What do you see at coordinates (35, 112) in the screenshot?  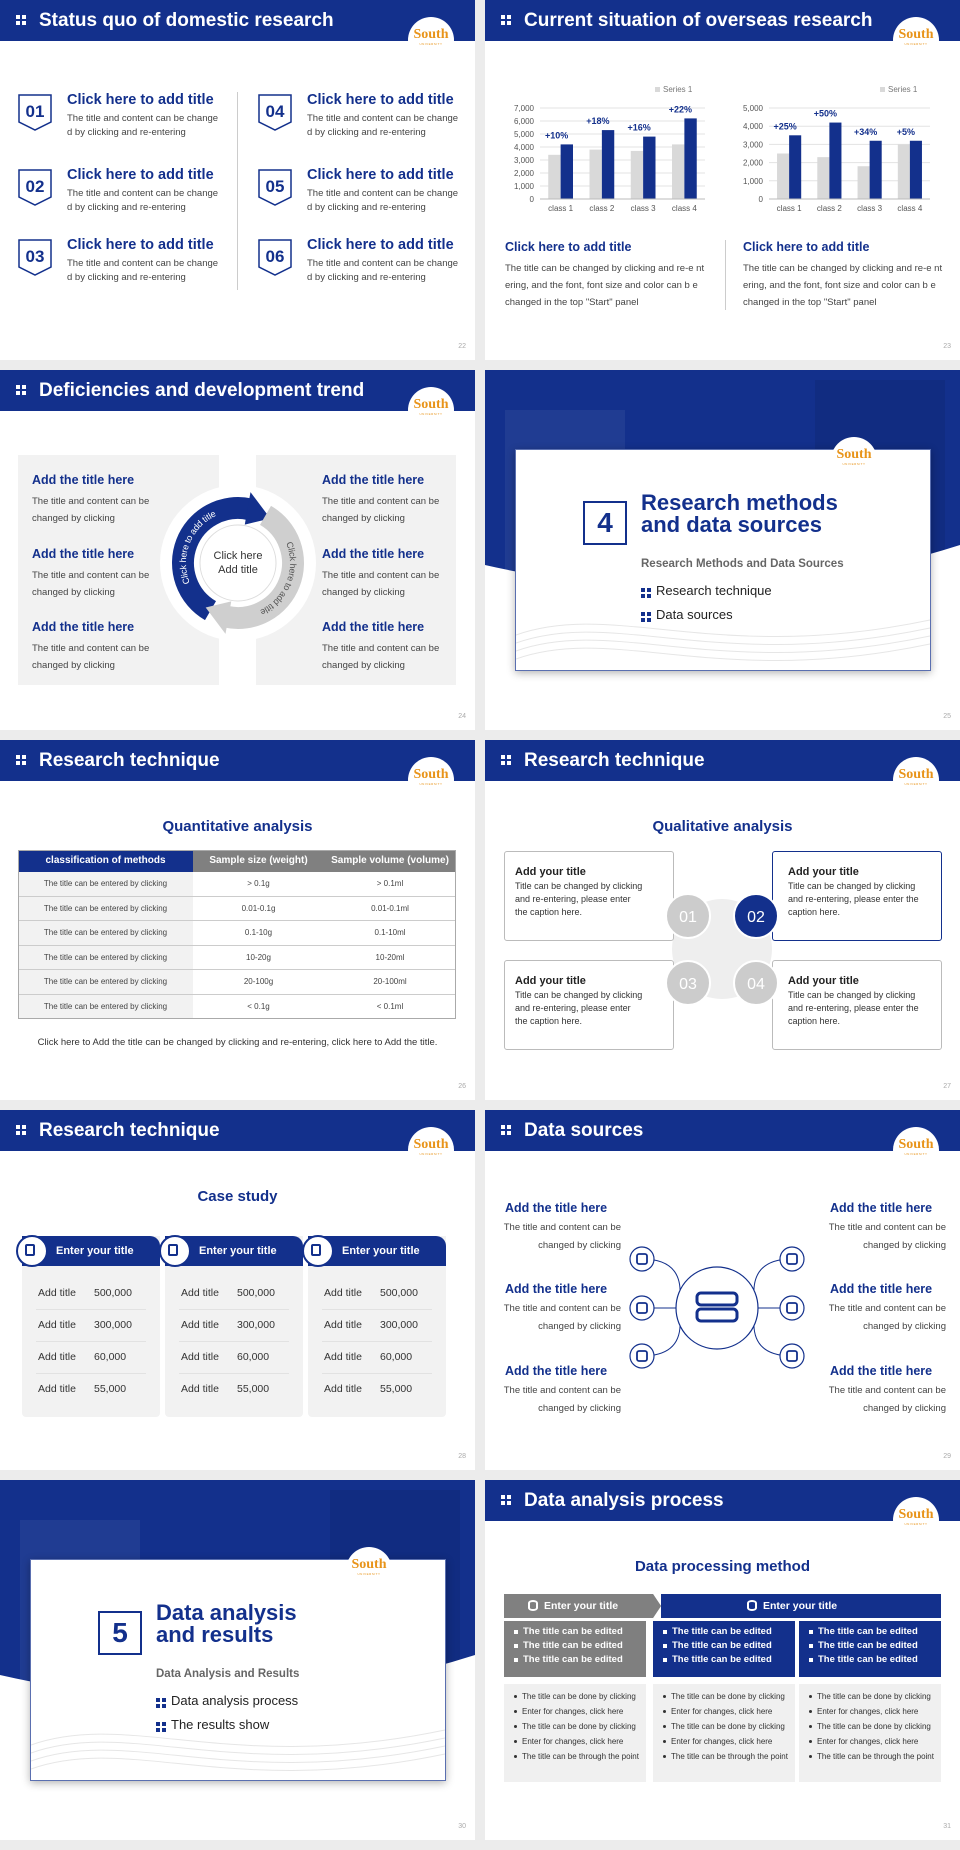 I see `graphic: 01` at bounding box center [35, 112].